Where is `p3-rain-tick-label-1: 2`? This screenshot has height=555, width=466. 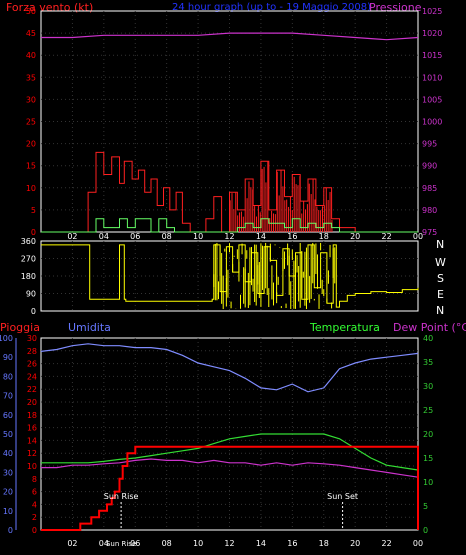 p3-rain-tick-label-1: 2 is located at coordinates (34, 517).